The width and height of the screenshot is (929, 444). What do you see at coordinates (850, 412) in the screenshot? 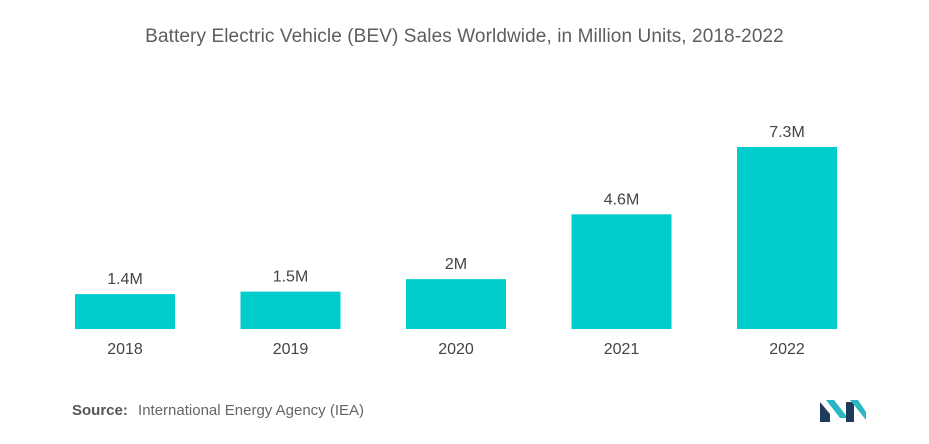
I see `logo-right-shape` at bounding box center [850, 412].